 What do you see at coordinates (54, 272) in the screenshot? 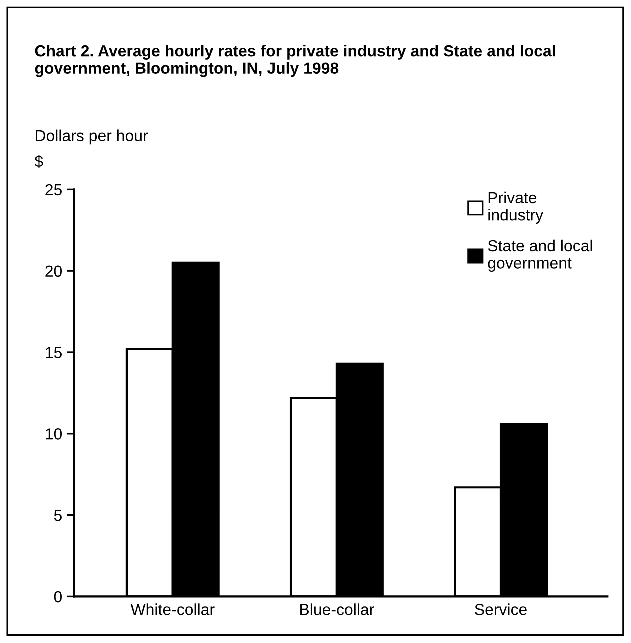
I see `y-tick-label: 20` at bounding box center [54, 272].